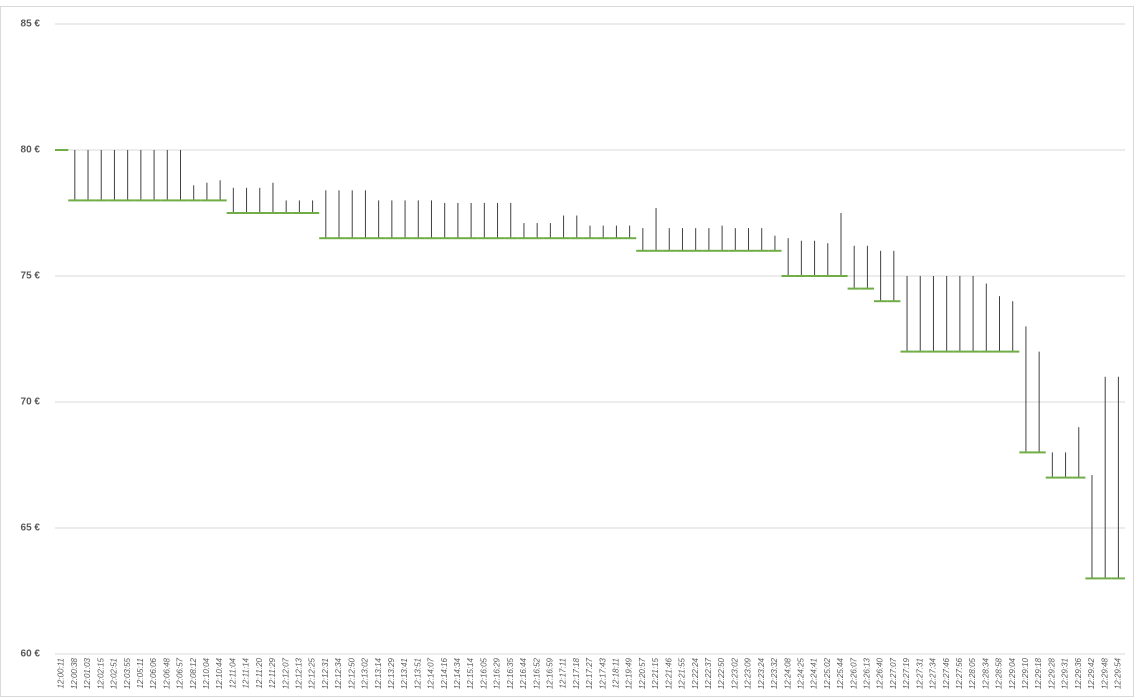 This screenshot has height=698, width=1134. I want to click on x-tick-label: 12:13:41, so click(404, 673).